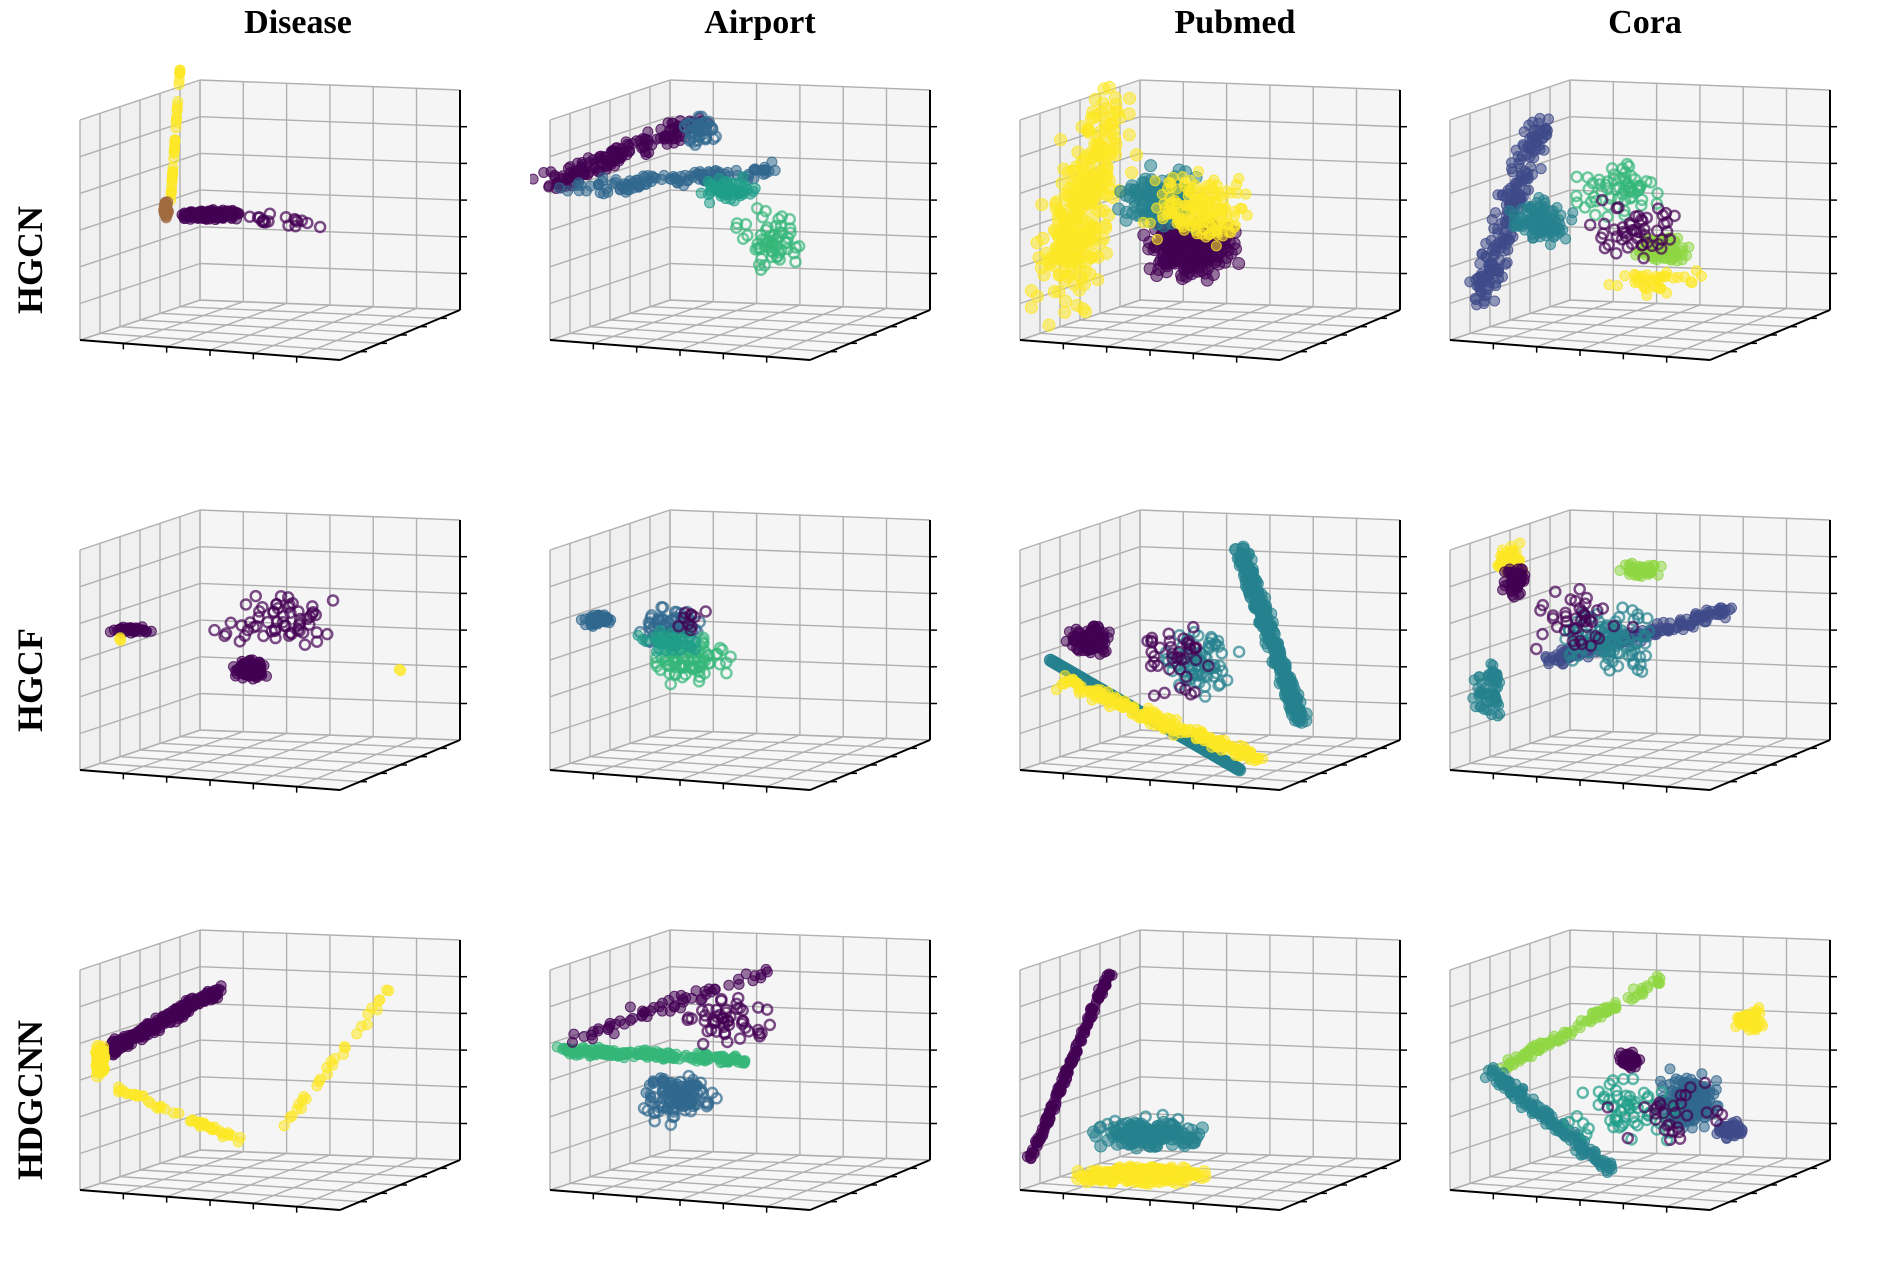 Image resolution: width=1900 pixels, height=1270 pixels. I want to click on scatter-hgcn-cora, so click(1665, 240).